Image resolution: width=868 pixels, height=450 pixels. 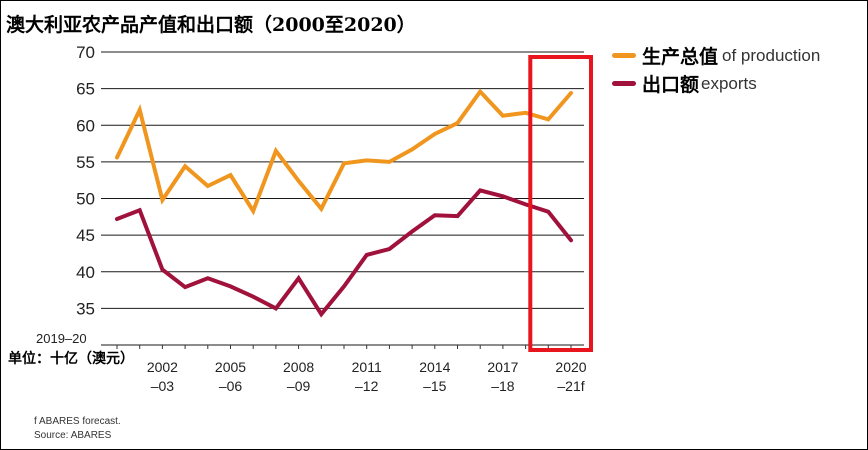 I want to click on x-tick-label: 2008, so click(x=298, y=367).